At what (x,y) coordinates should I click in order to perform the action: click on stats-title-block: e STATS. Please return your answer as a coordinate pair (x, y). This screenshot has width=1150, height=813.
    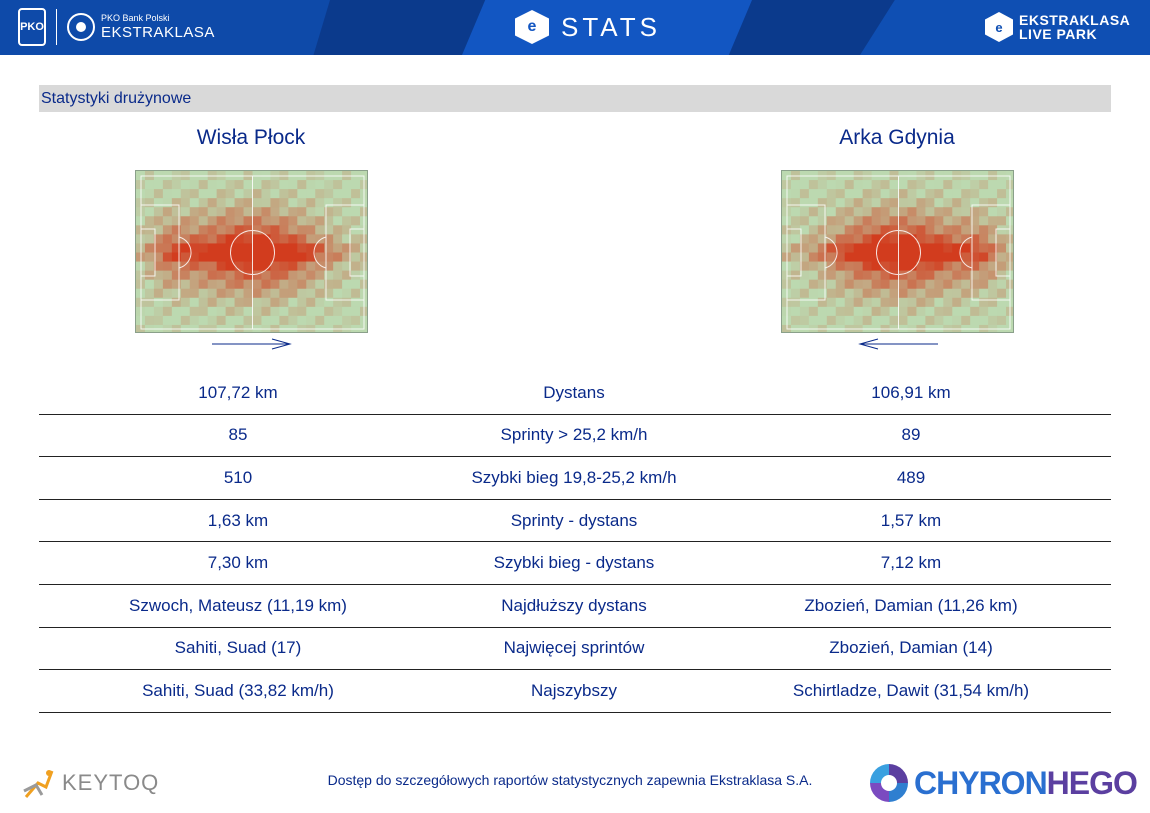
    Looking at the image, I should click on (588, 27).